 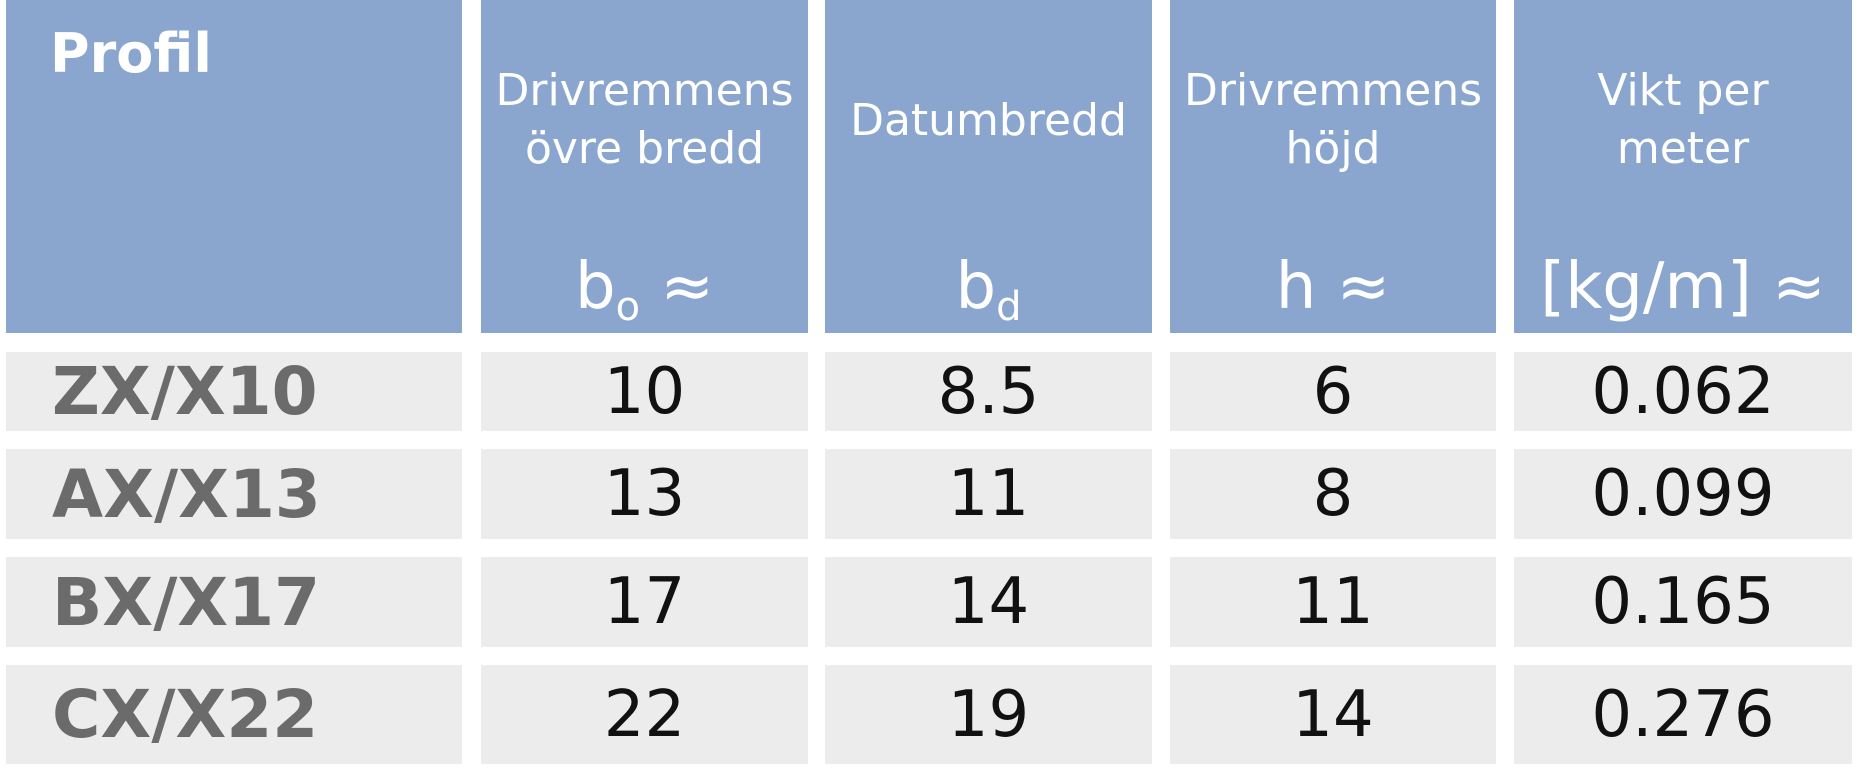 I want to click on symbol: h, so click(x=1296, y=287).